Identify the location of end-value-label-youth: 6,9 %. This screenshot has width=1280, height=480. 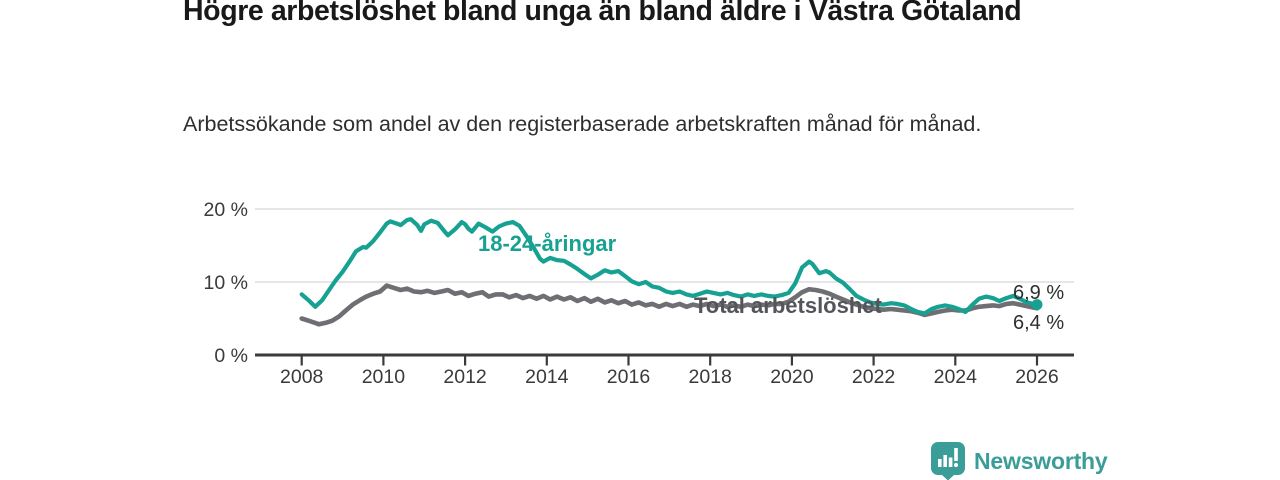
(1038, 293).